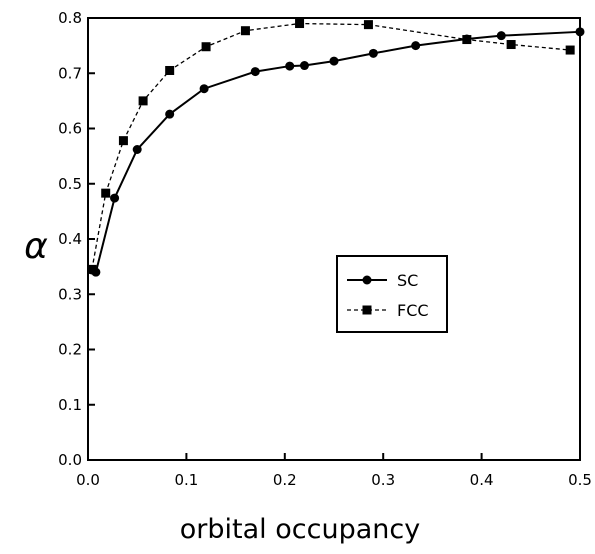  What do you see at coordinates (482, 480) in the screenshot?
I see `x-tick-label: 0.4` at bounding box center [482, 480].